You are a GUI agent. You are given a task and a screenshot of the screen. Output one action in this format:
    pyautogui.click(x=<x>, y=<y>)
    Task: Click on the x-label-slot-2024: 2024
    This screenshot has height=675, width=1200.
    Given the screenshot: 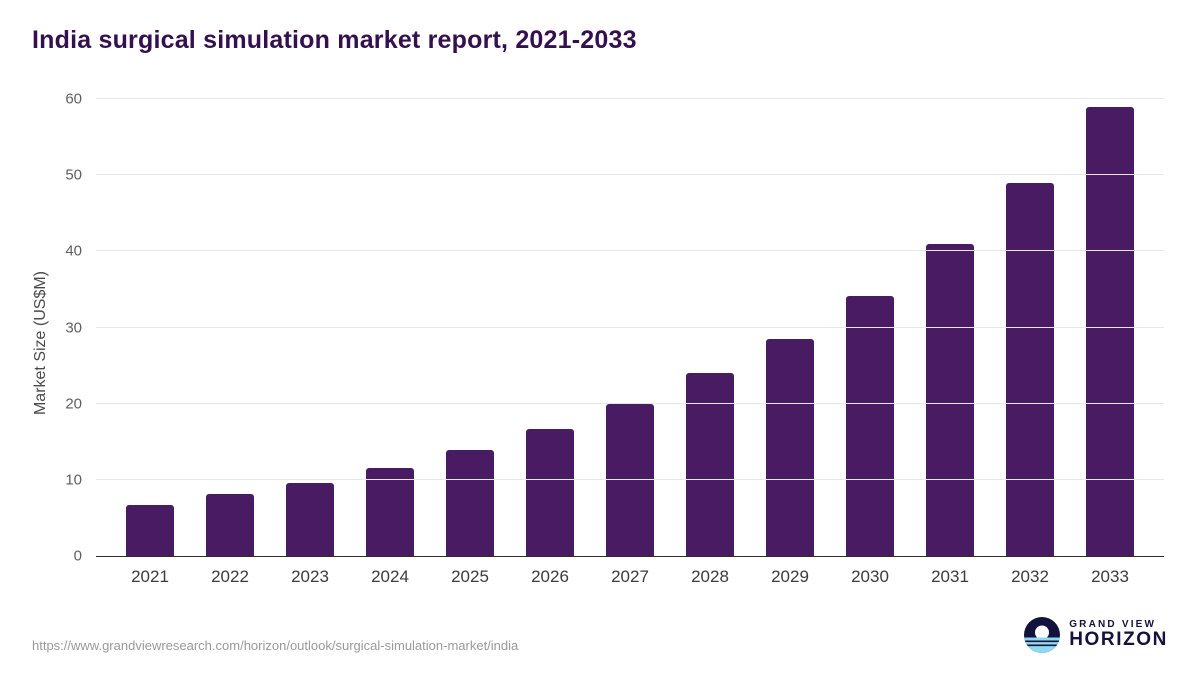 What is the action you would take?
    pyautogui.click(x=390, y=577)
    